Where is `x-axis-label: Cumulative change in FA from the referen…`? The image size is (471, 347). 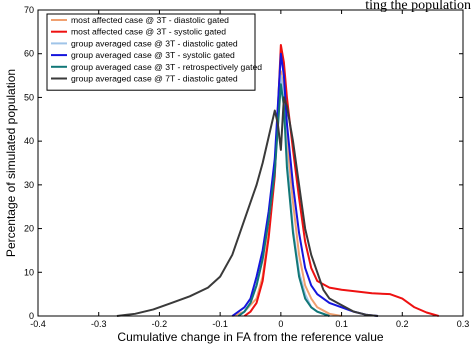
x-axis-label: Cumulative change in FA from the referen… is located at coordinates (250, 337).